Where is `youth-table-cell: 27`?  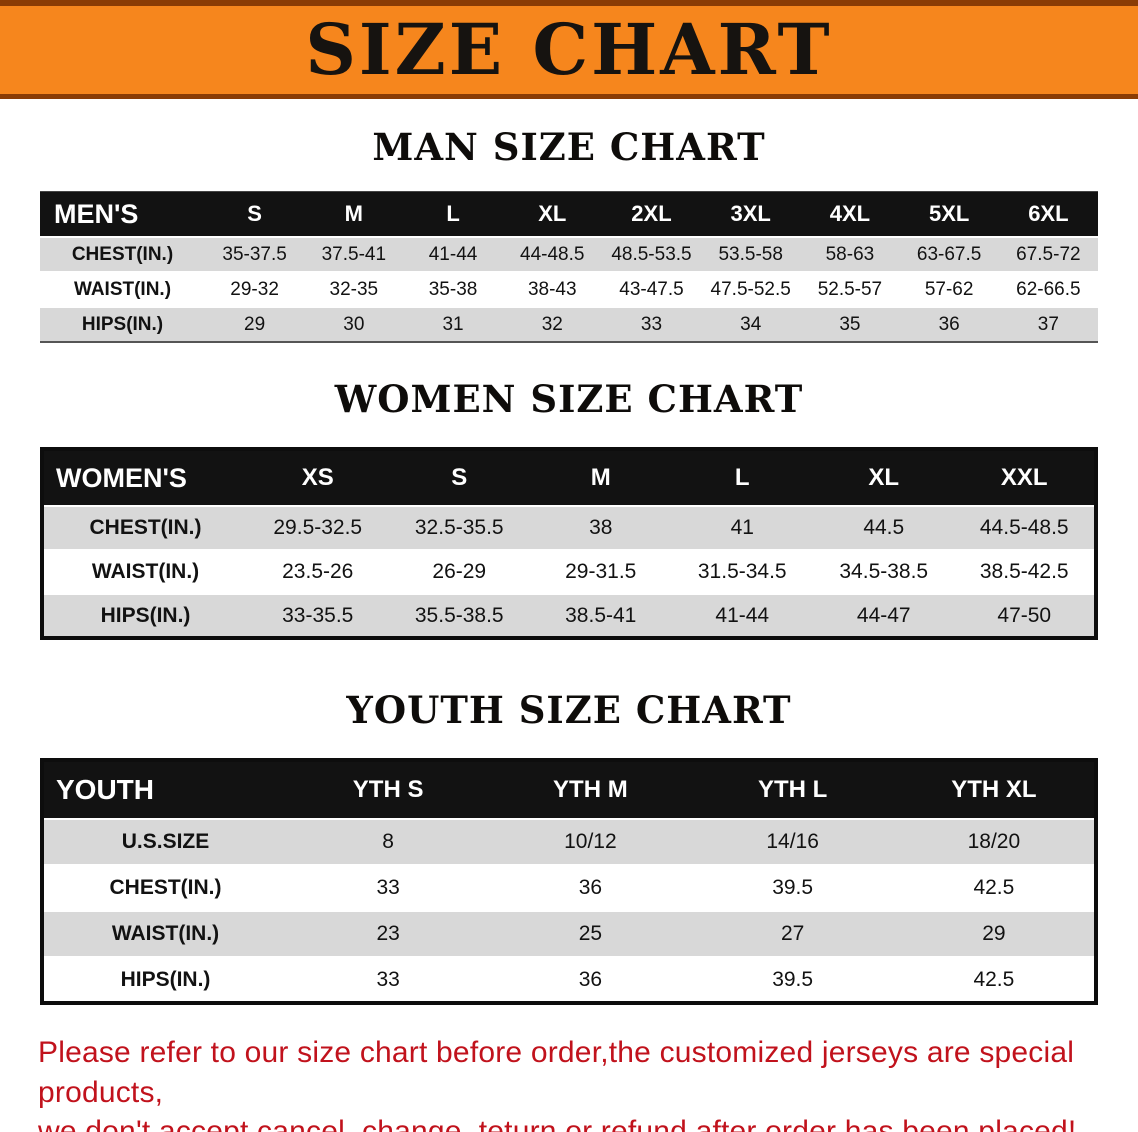
youth-table-cell: 27 is located at coordinates (792, 933).